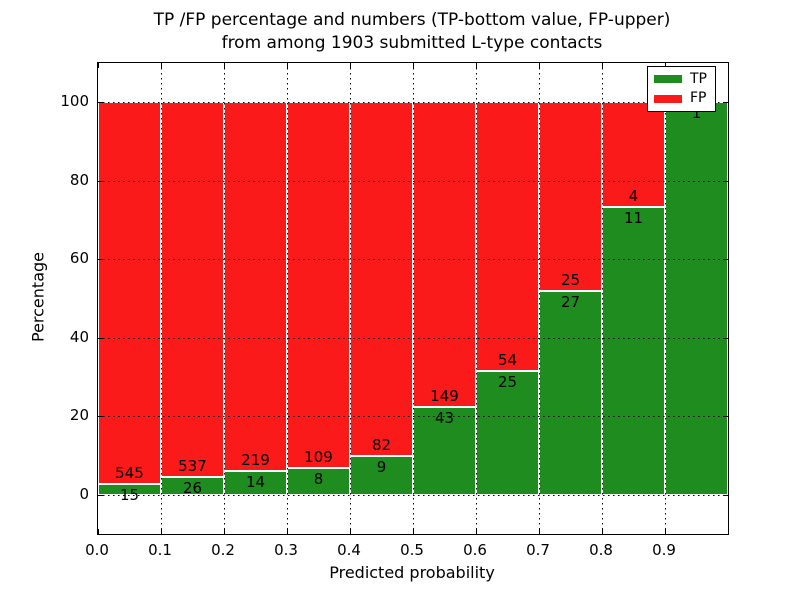 Image resolution: width=800 pixels, height=600 pixels. I want to click on tp-count-label: 11, so click(633, 217).